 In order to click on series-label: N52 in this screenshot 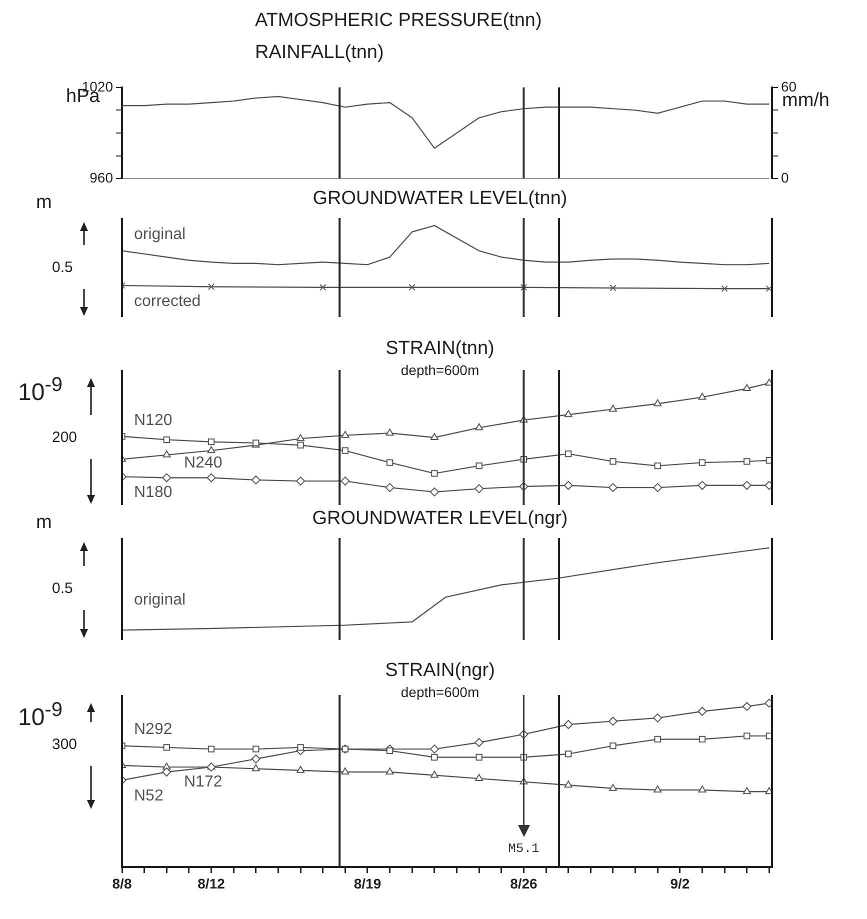, I will do `click(149, 796)`.